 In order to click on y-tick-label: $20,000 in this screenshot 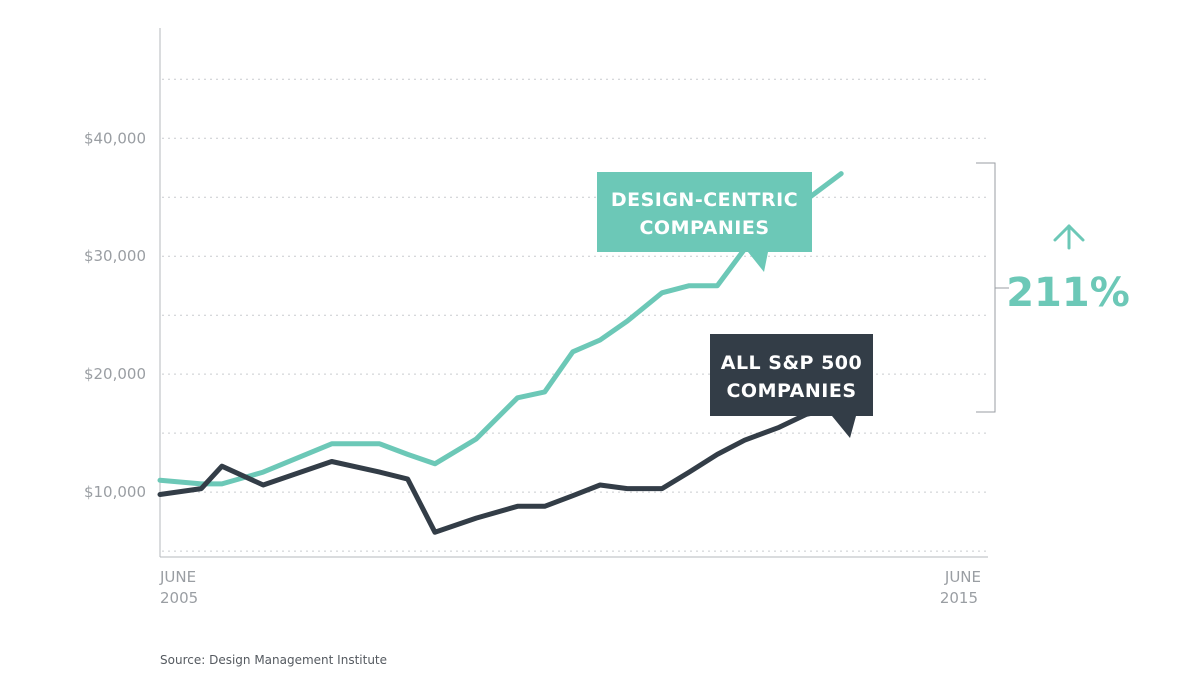, I will do `click(115, 374)`.